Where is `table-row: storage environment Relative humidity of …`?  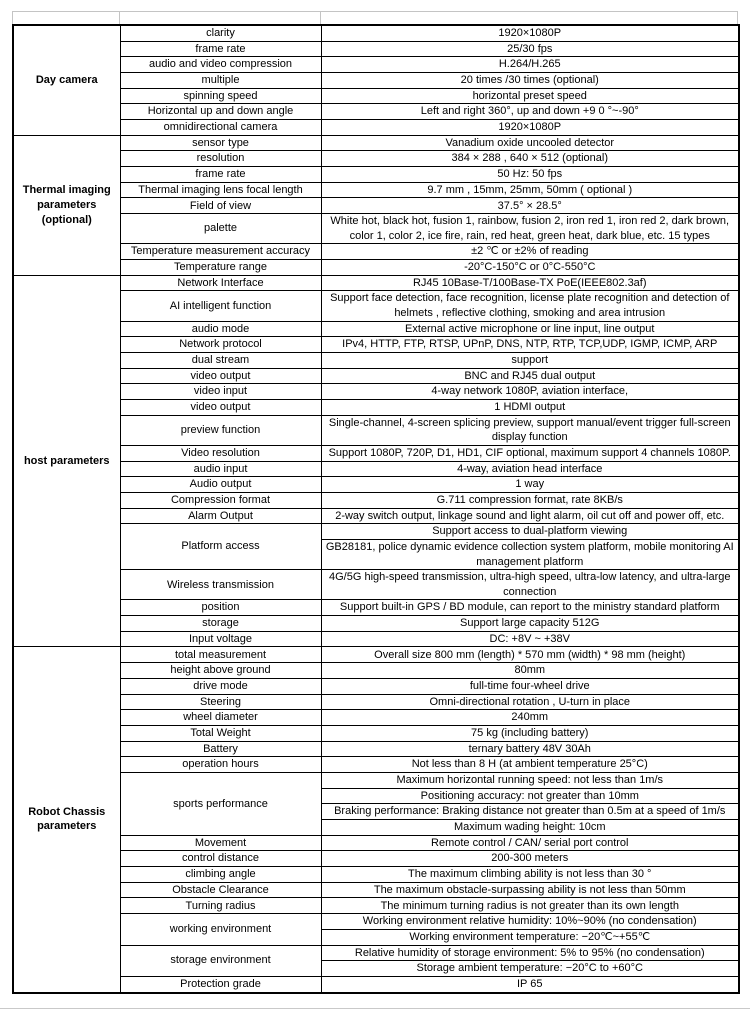
table-row: storage environment Relative humidity of … is located at coordinates (376, 960).